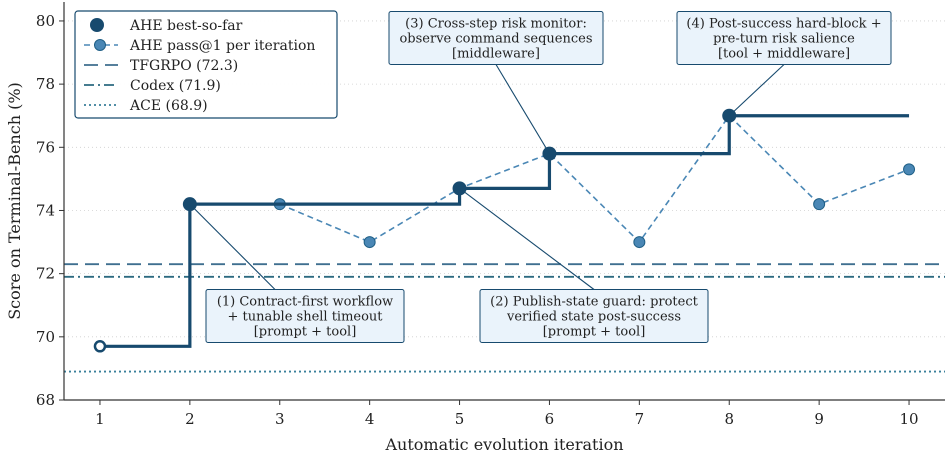  What do you see at coordinates (45, 84) in the screenshot?
I see `y-tick-label-78: 78` at bounding box center [45, 84].